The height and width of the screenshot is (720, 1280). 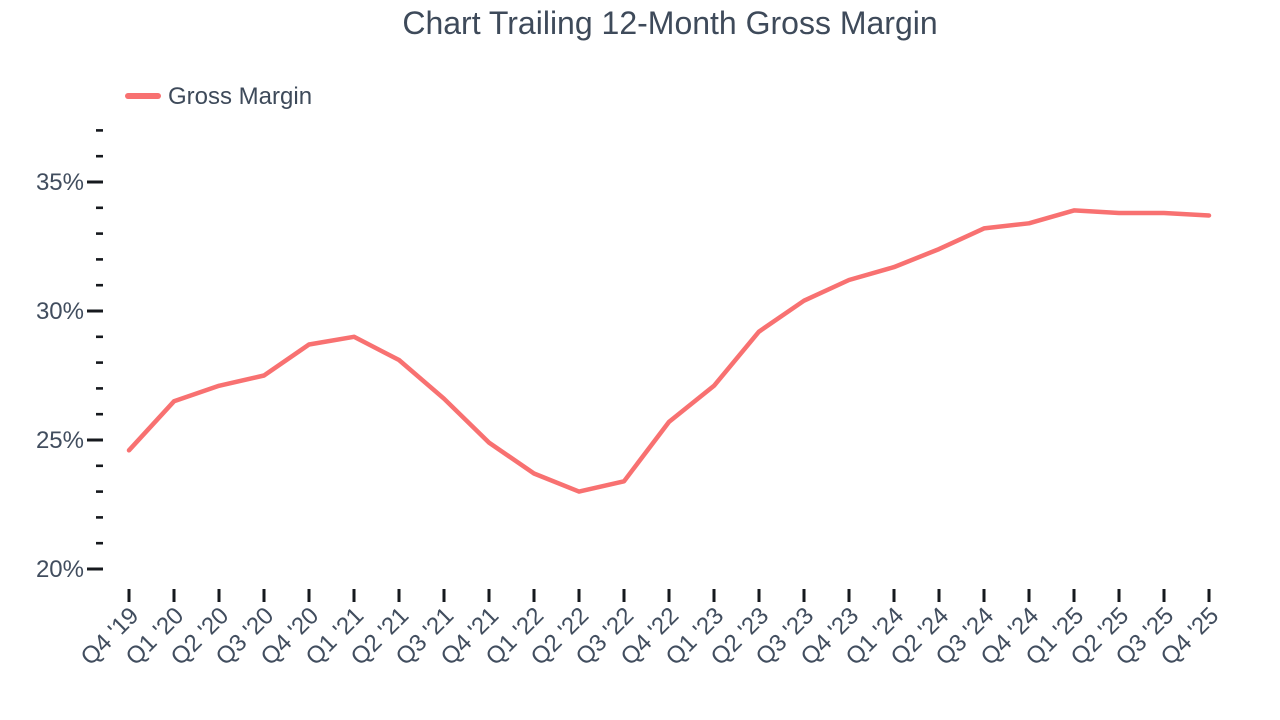 What do you see at coordinates (240, 96) in the screenshot?
I see `legend-label: Gross Margin` at bounding box center [240, 96].